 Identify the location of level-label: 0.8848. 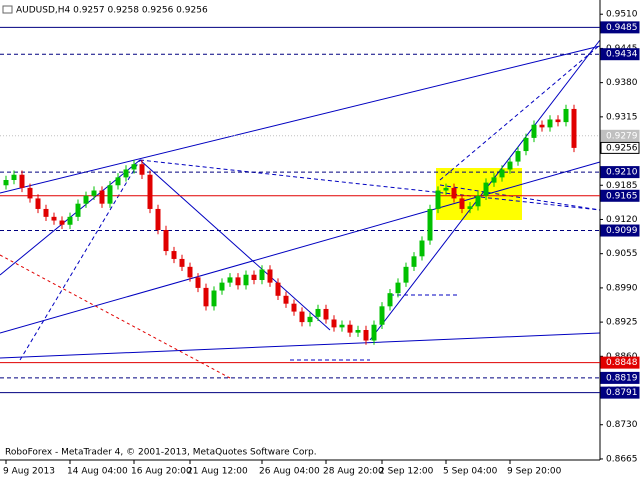
(622, 363).